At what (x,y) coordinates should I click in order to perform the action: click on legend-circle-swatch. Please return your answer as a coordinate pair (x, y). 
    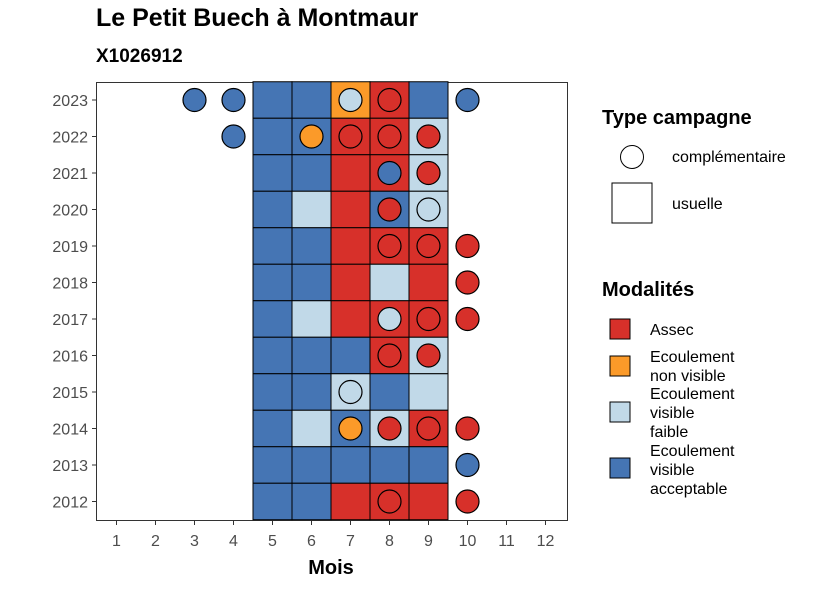
    Looking at the image, I should click on (632, 157).